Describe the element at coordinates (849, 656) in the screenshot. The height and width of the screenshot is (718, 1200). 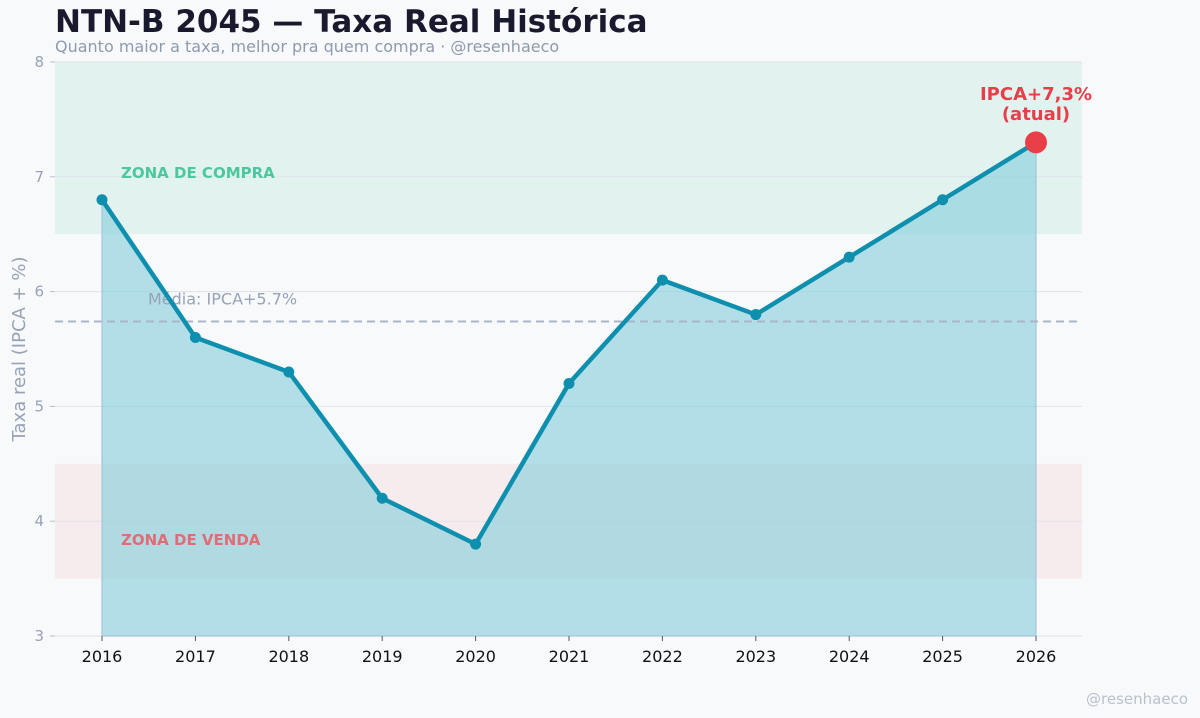
I see `x-tick-label: 2024` at that location.